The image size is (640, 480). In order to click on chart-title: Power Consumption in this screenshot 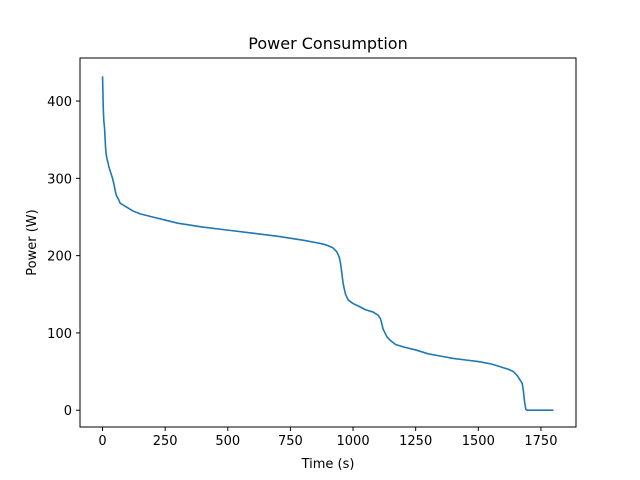, I will do `click(327, 43)`.